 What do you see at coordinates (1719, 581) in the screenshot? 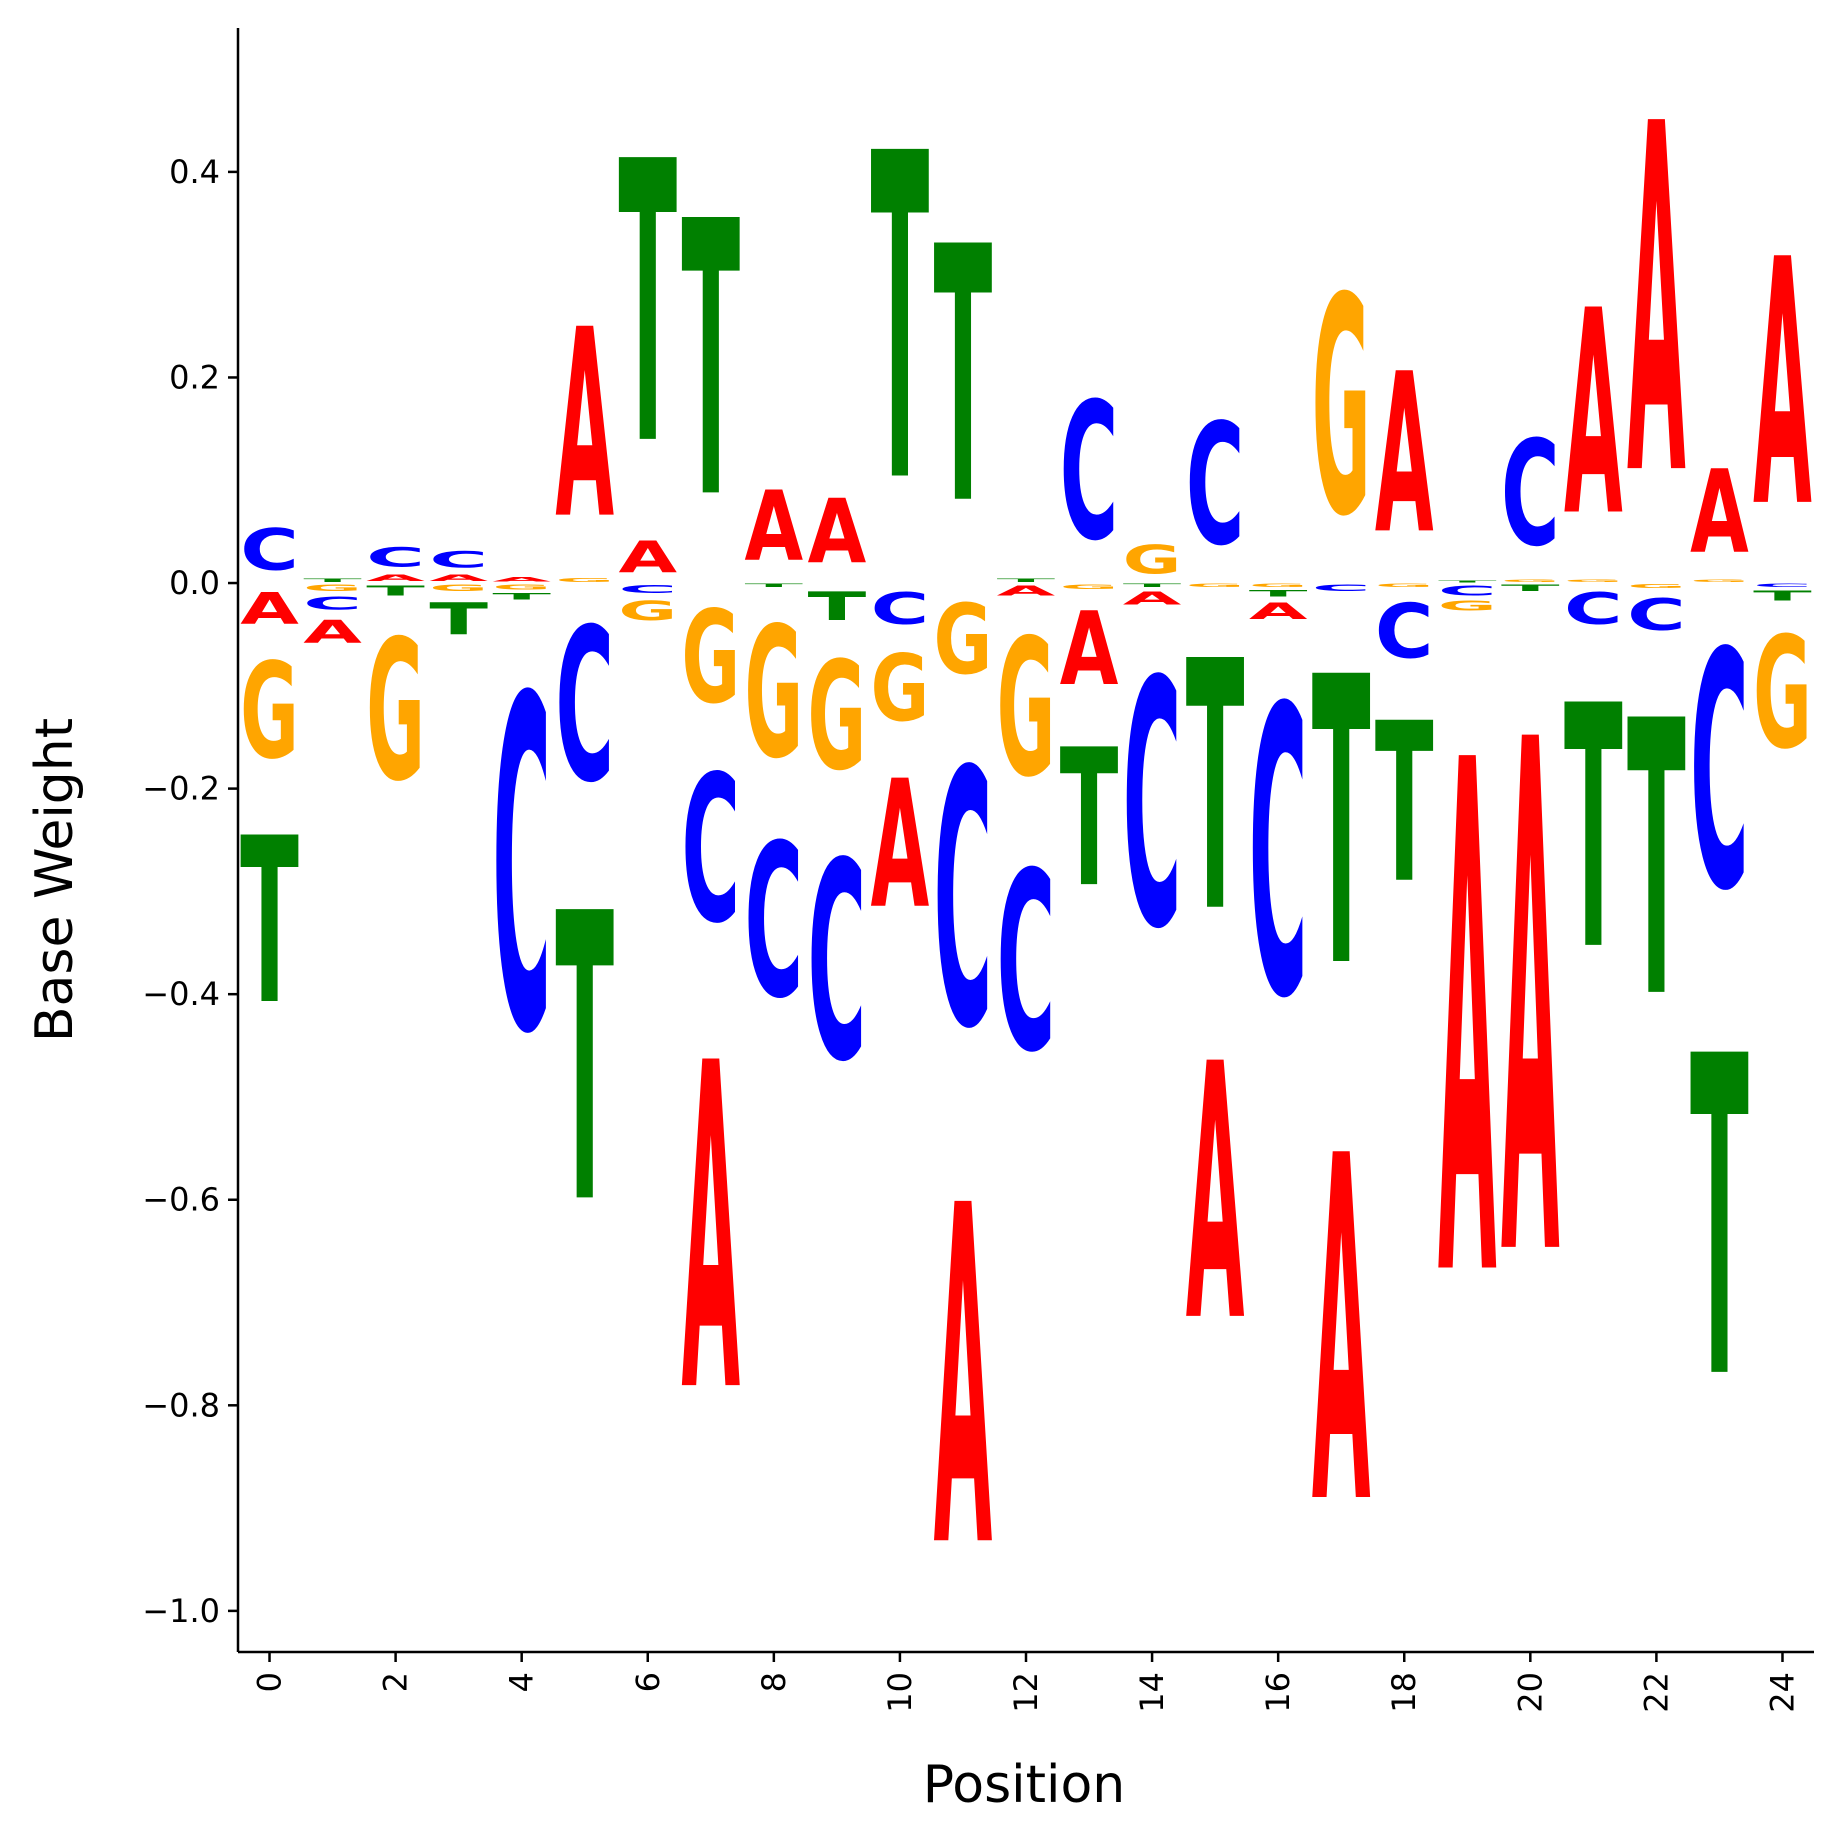
I see `logo-letter-G-pos-23: G` at bounding box center [1719, 581].